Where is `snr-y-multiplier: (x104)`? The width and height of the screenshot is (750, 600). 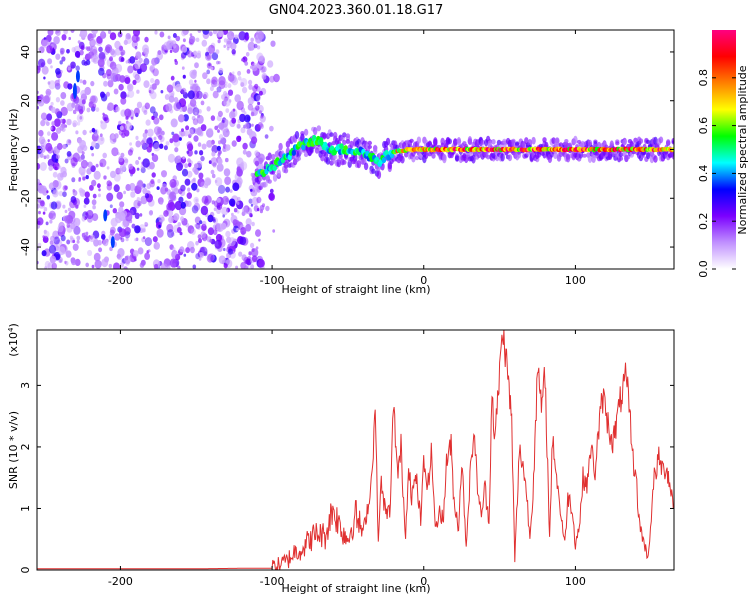 snr-y-multiplier: (x104) is located at coordinates (13, 340).